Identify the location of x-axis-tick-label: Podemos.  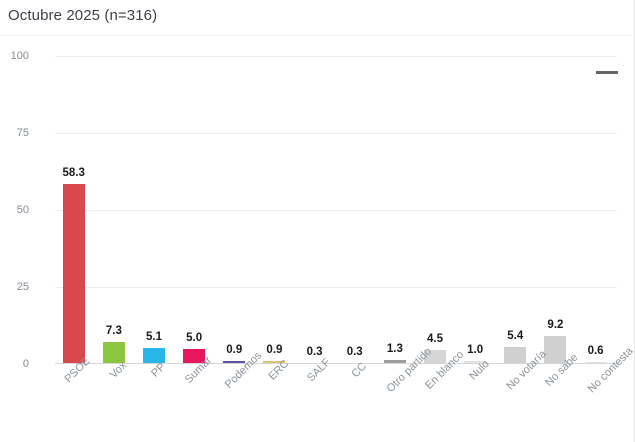
(239, 370).